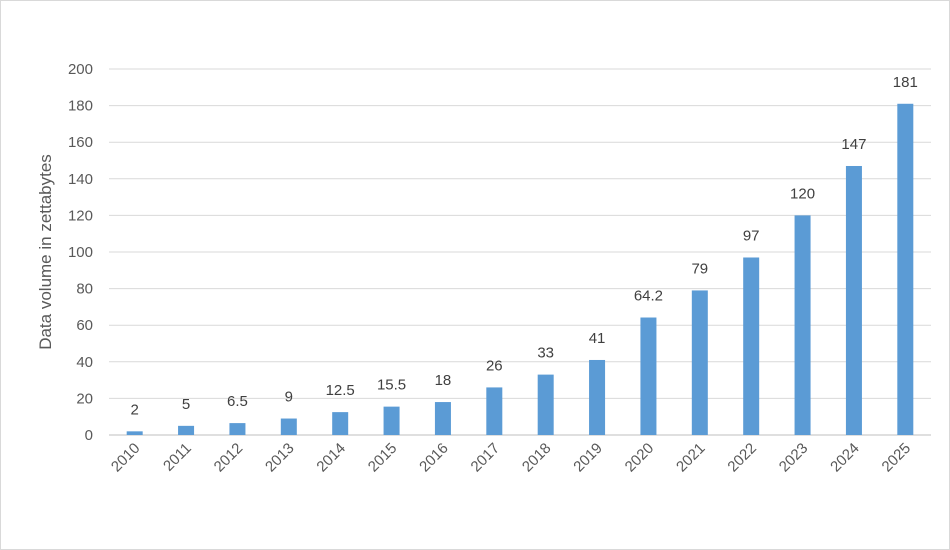  I want to click on data-label-2020: 64.2, so click(648, 296).